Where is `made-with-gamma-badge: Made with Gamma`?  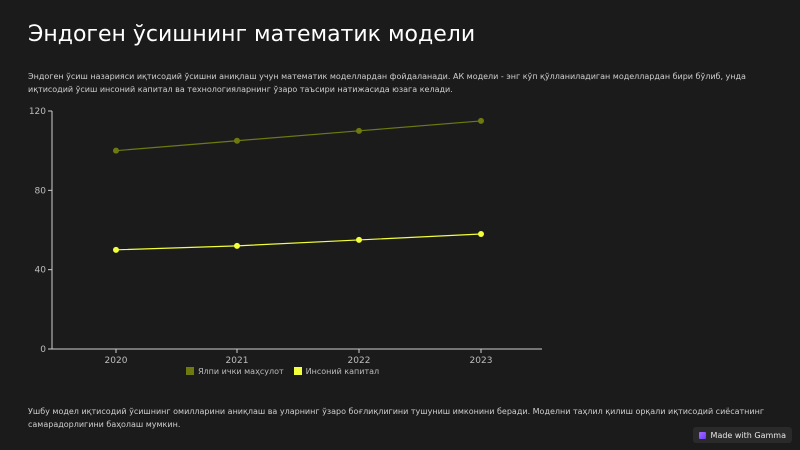
made-with-gamma-badge: Made with Gamma is located at coordinates (742, 435).